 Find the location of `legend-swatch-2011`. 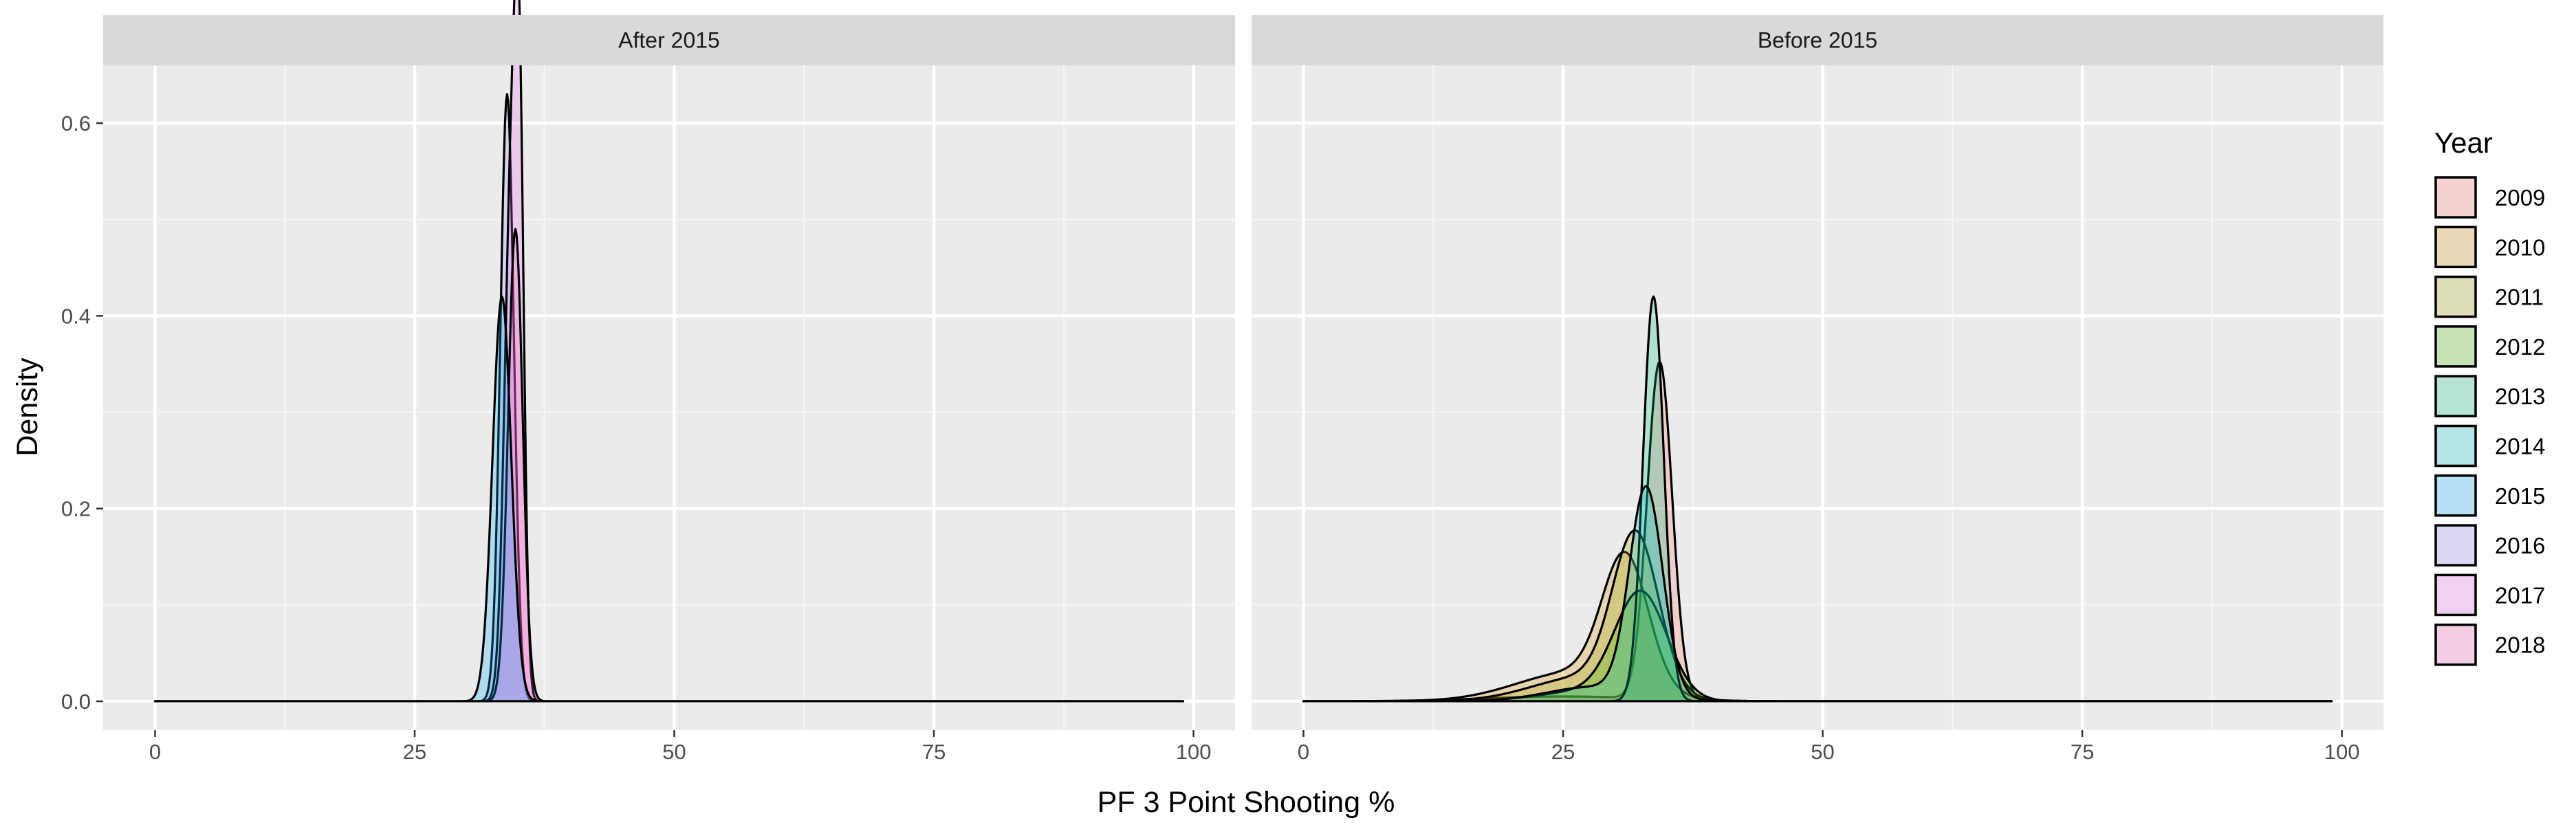

legend-swatch-2011 is located at coordinates (2455, 296).